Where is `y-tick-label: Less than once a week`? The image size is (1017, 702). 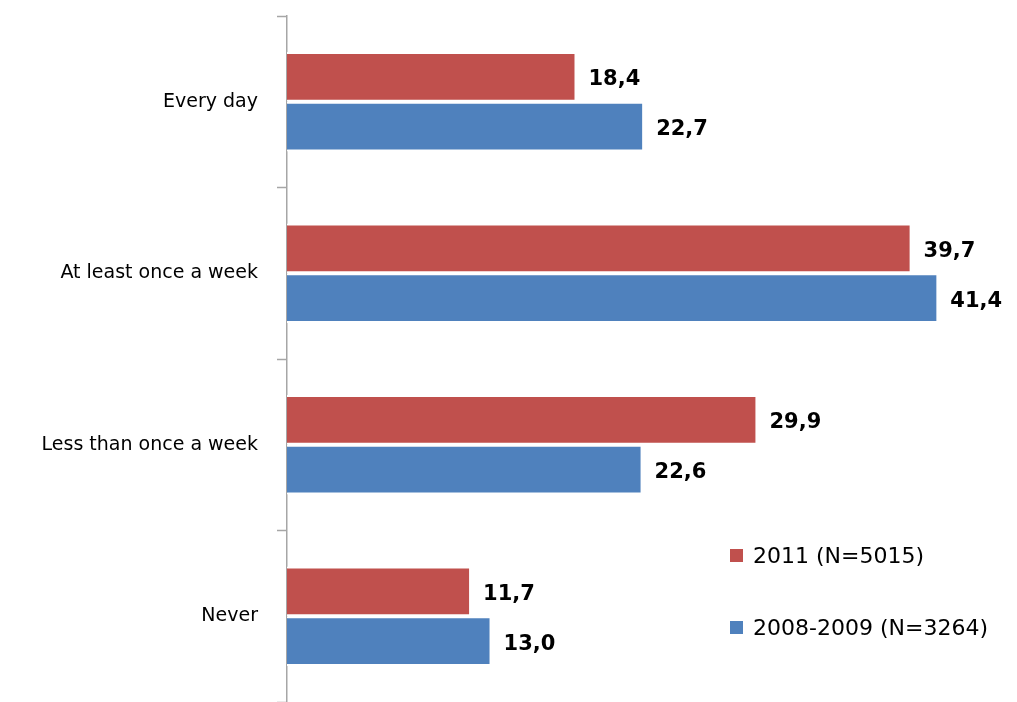
y-tick-label: Less than once a week is located at coordinates (149, 442).